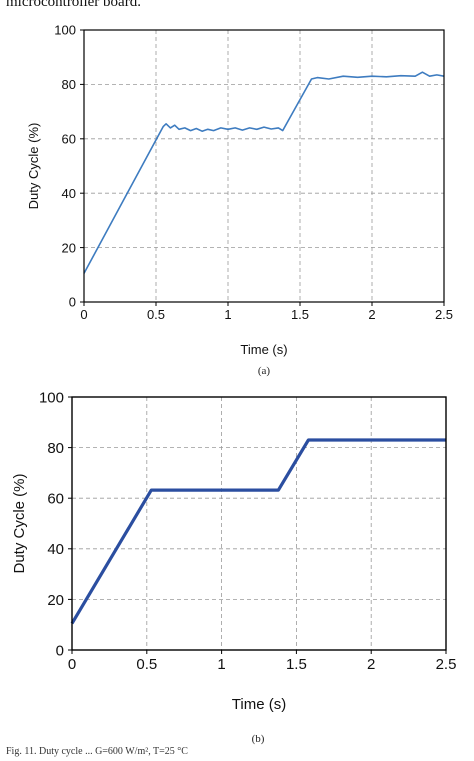 The height and width of the screenshot is (761, 474). What do you see at coordinates (69, 247) in the screenshot?
I see `chart-0-y-tick-label: 20` at bounding box center [69, 247].